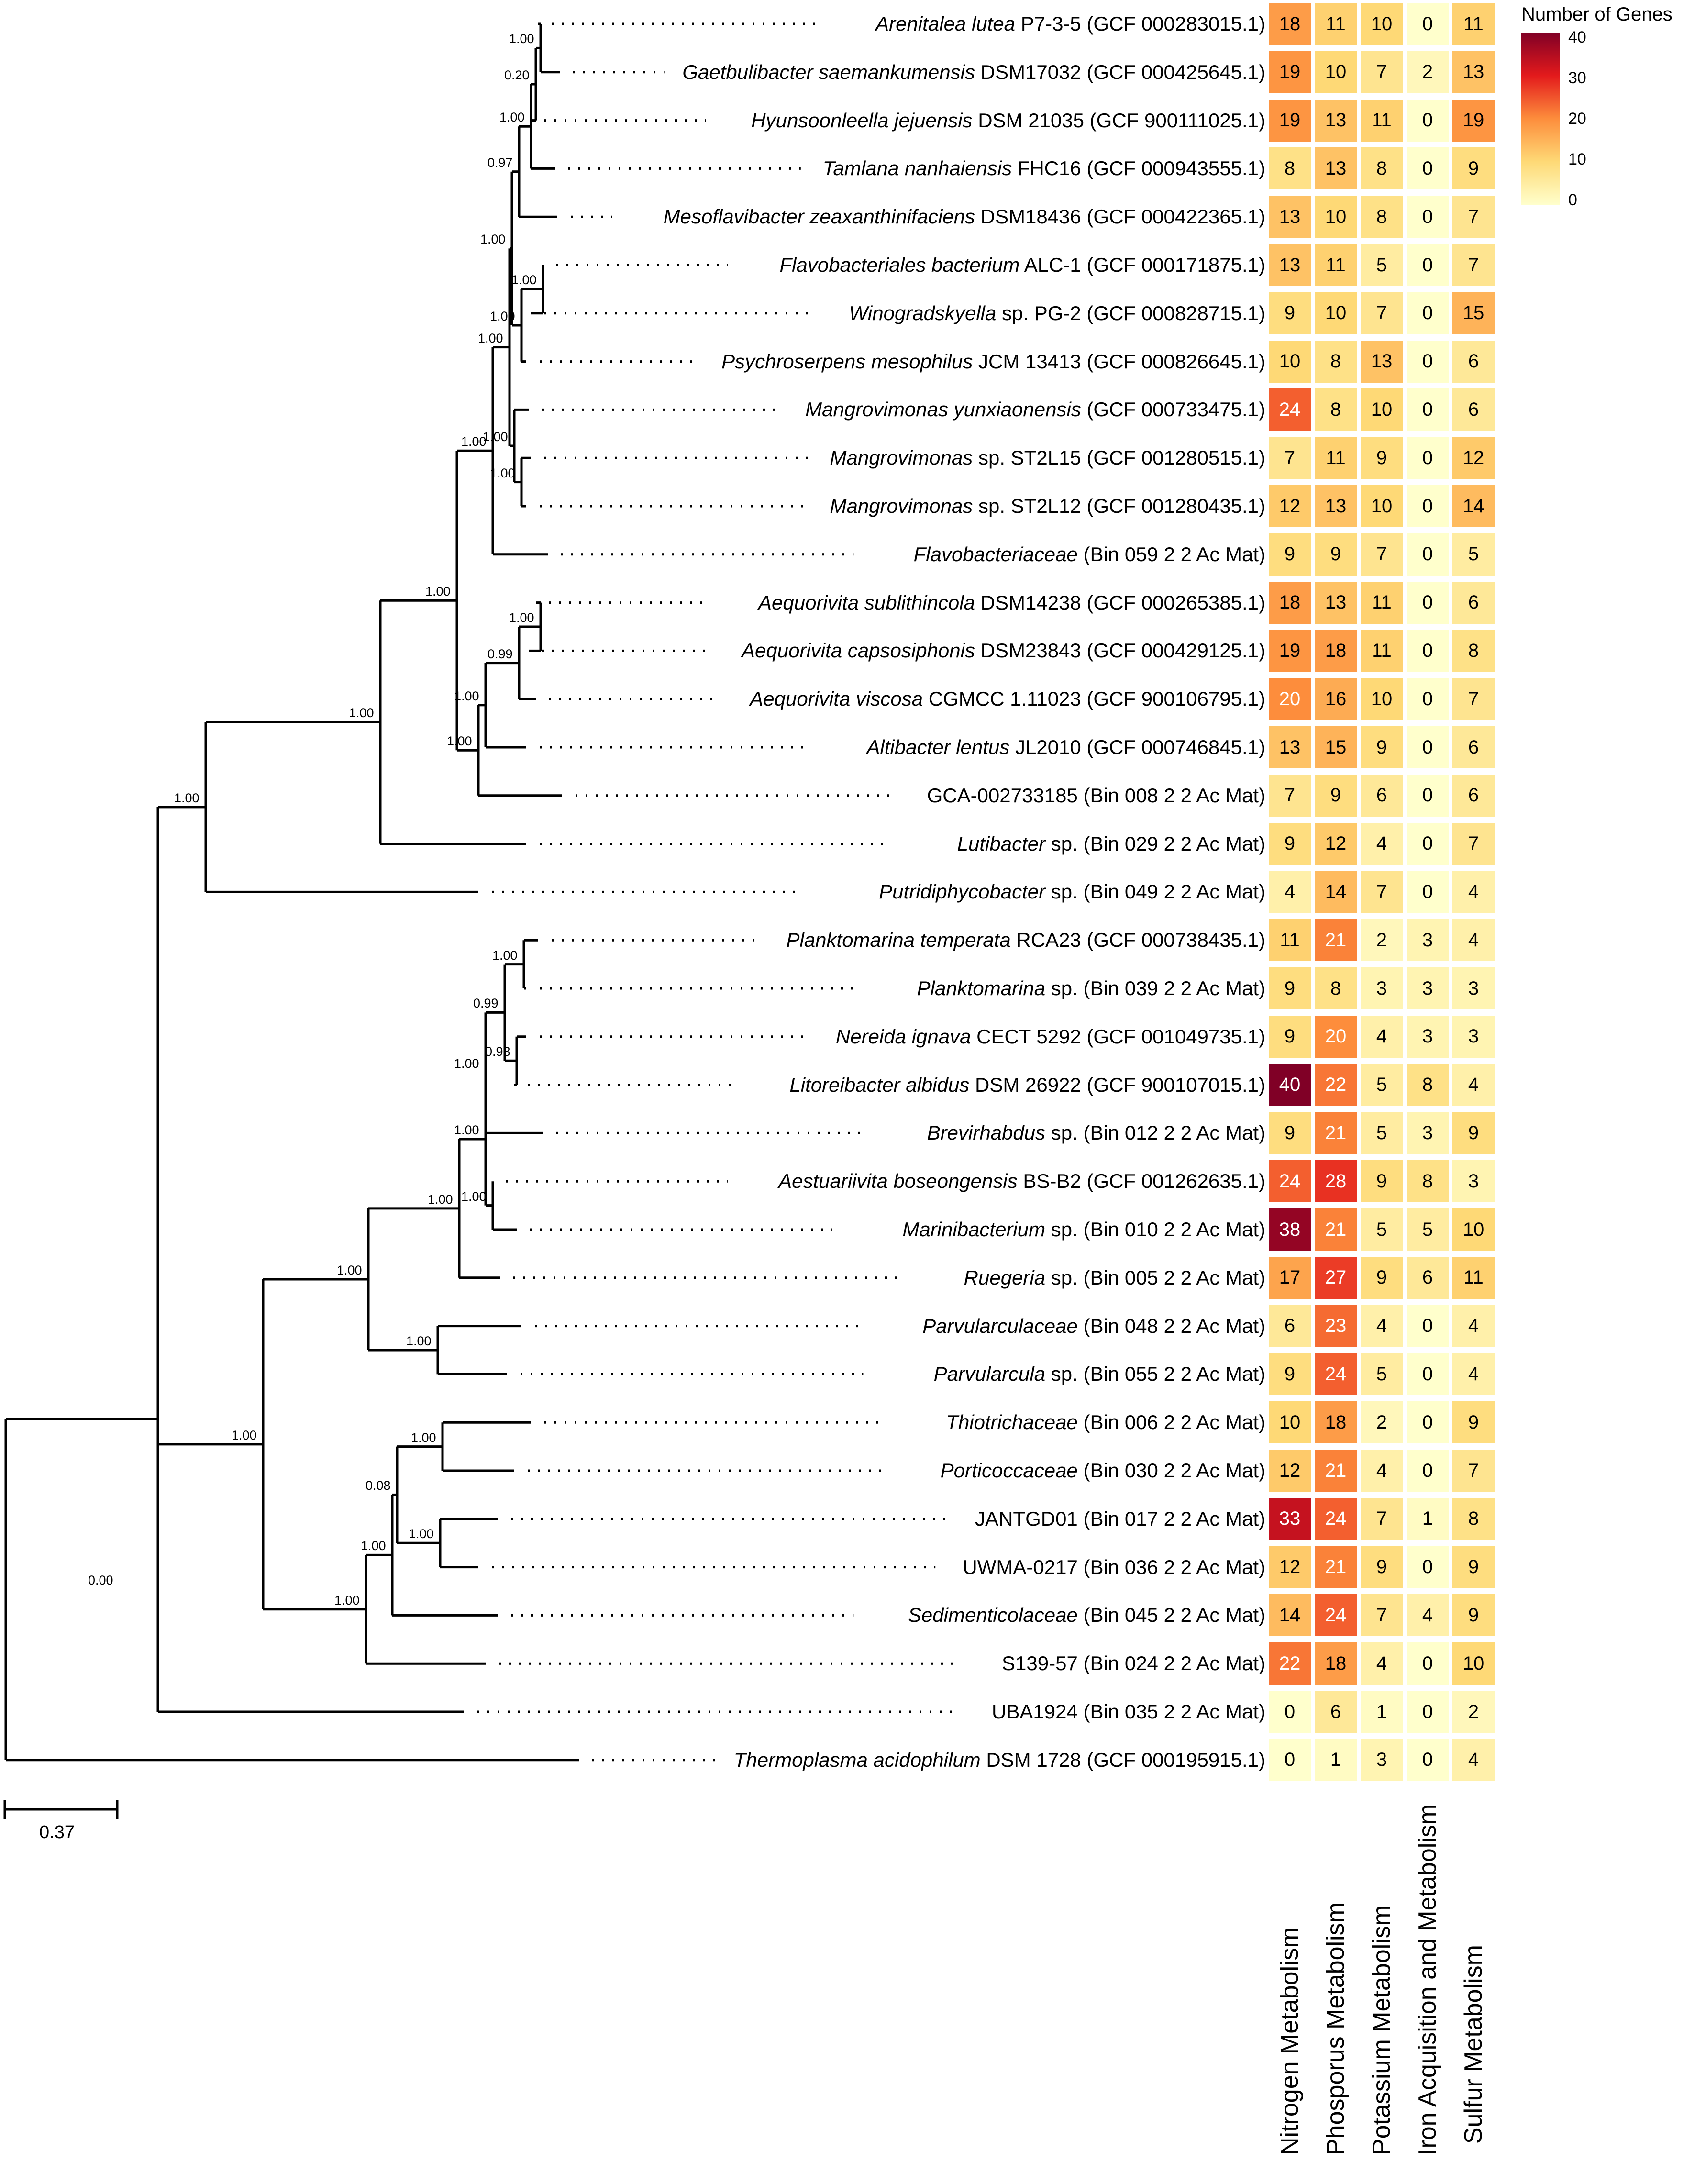 Image resolution: width=1695 pixels, height=2184 pixels. Describe the element at coordinates (378, 1485) in the screenshot. I see `support-value: 0.08` at that location.